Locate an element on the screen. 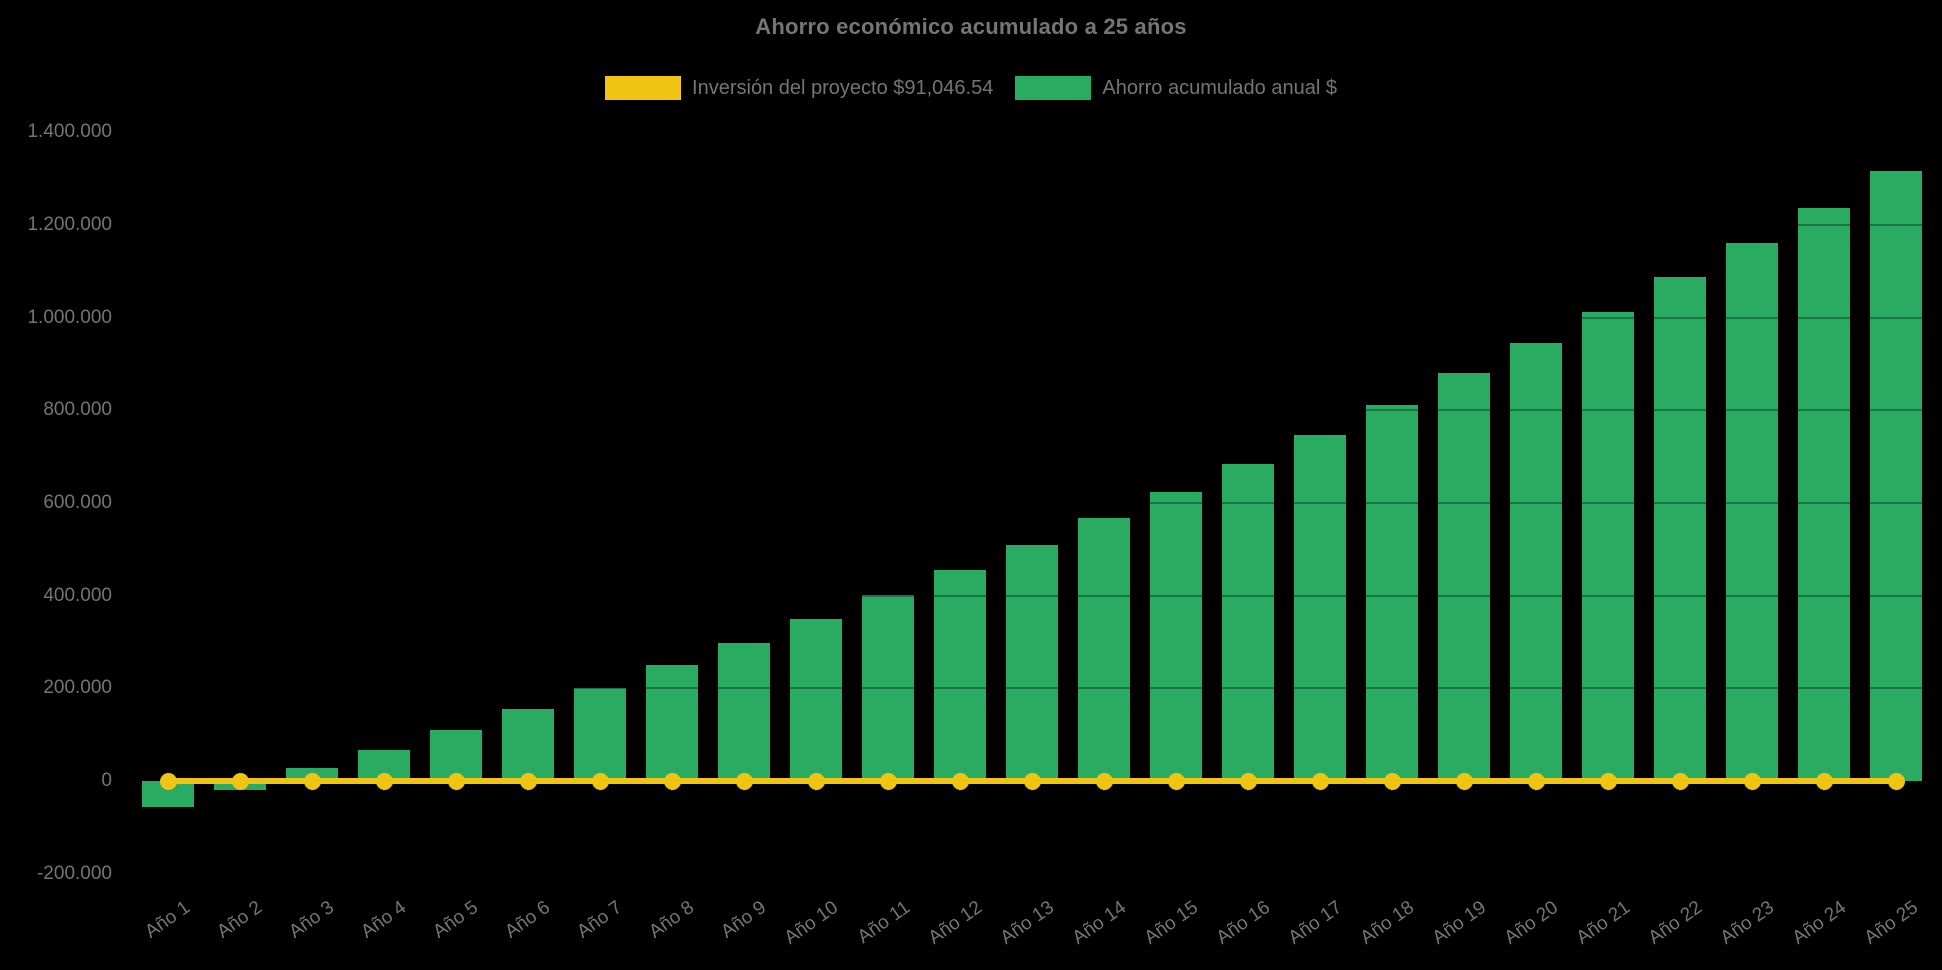 The image size is (1942, 970). x-axis-label-año-15: Año 15 is located at coordinates (1171, 923).